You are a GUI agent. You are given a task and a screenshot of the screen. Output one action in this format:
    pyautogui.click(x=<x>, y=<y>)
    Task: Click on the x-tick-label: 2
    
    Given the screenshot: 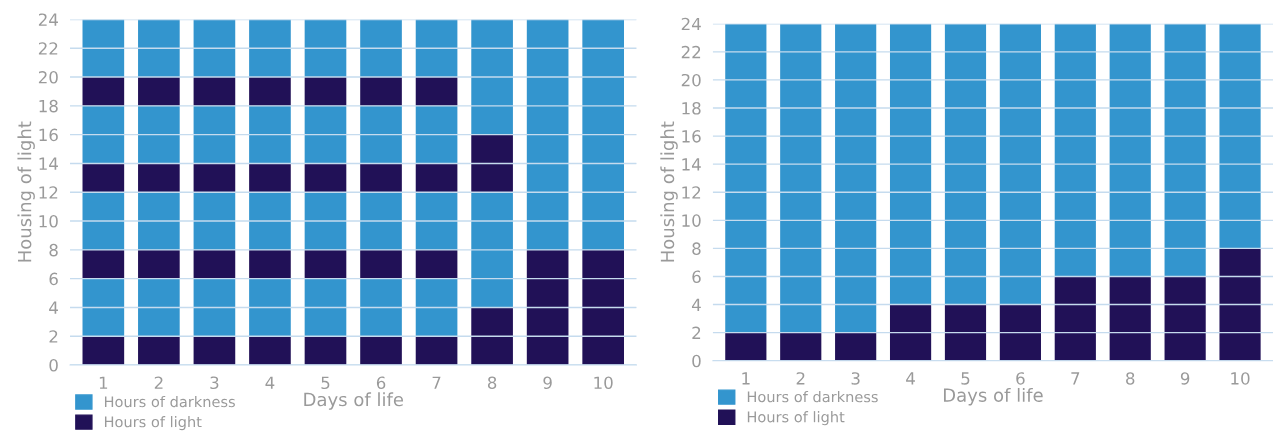 What is the action you would take?
    pyautogui.click(x=800, y=378)
    